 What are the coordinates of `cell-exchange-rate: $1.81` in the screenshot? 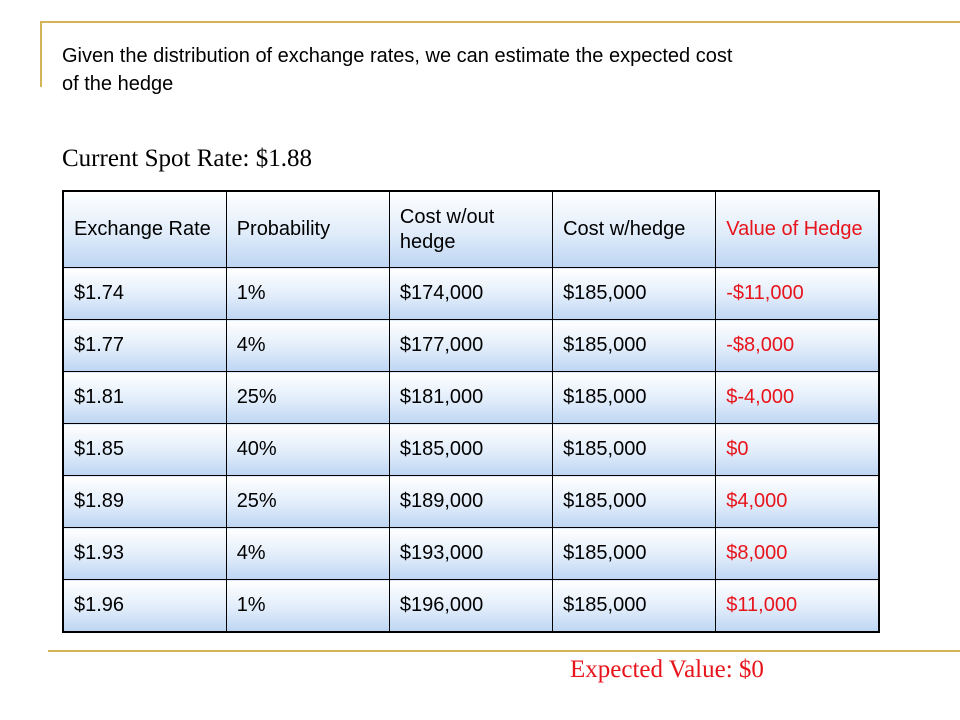 It's located at (144, 397).